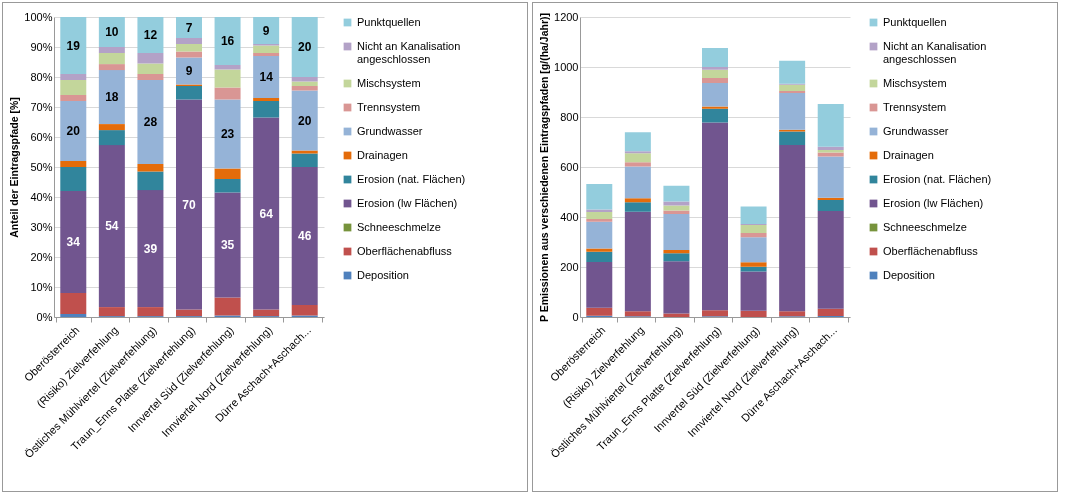 Image resolution: width=1065 pixels, height=498 pixels. What do you see at coordinates (14, 167) in the screenshot?
I see `y-axis-title: Anteil der Eintragspfade [%]` at bounding box center [14, 167].